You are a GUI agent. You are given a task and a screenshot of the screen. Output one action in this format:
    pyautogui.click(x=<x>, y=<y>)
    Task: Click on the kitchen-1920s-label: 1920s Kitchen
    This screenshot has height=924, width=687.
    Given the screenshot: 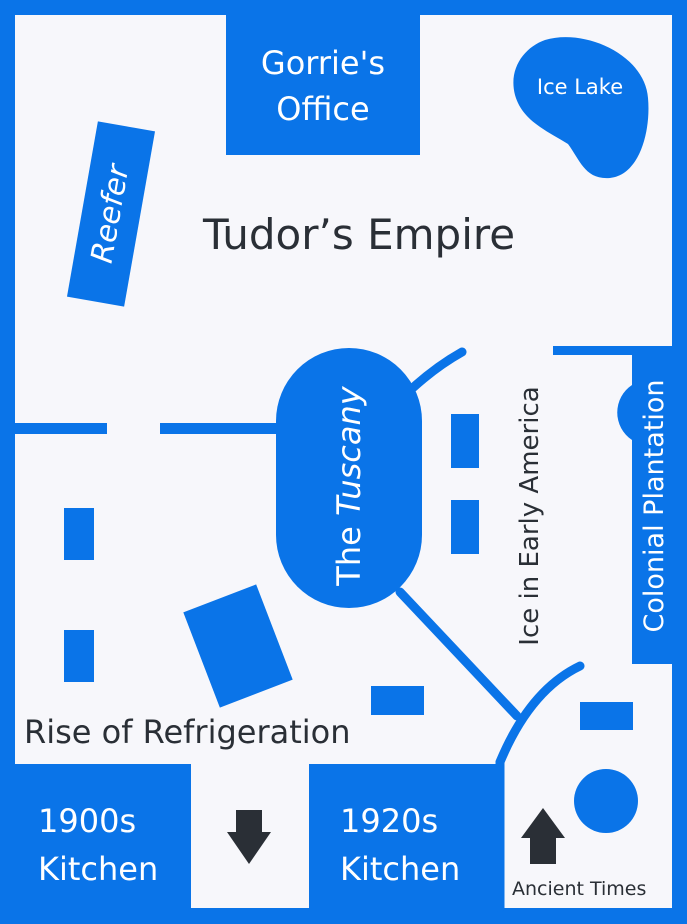 What is the action you would take?
    pyautogui.click(x=400, y=845)
    